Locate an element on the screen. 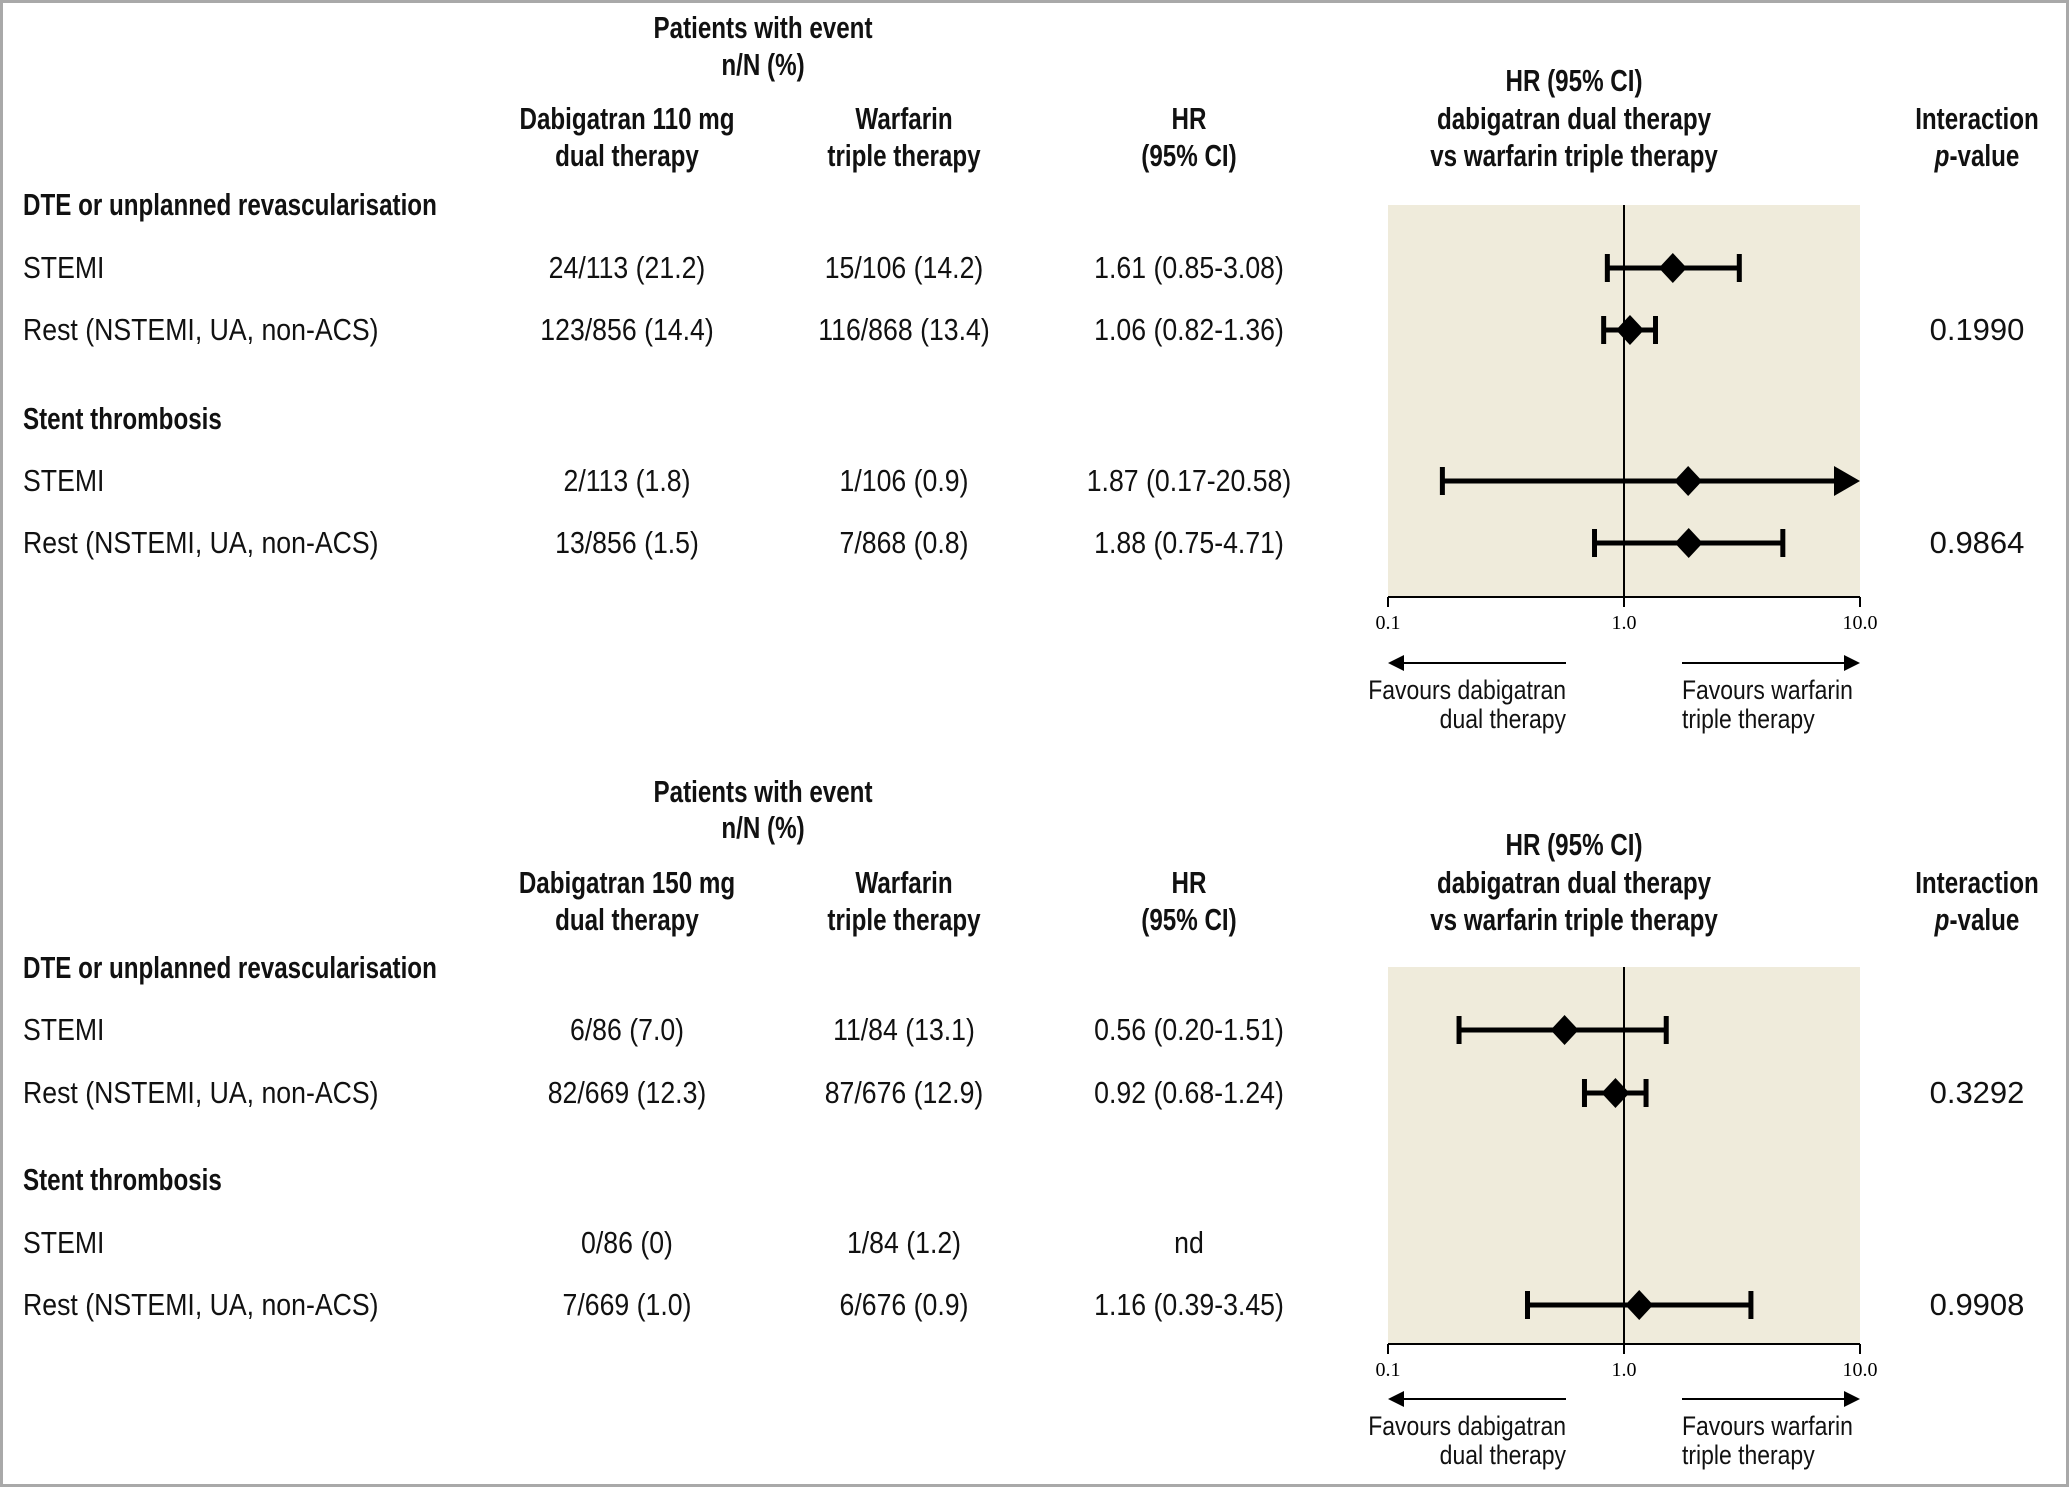 Image resolution: width=2069 pixels, height=1487 pixels. dabigatran-count: 24/113 (21.2) is located at coordinates (627, 267).